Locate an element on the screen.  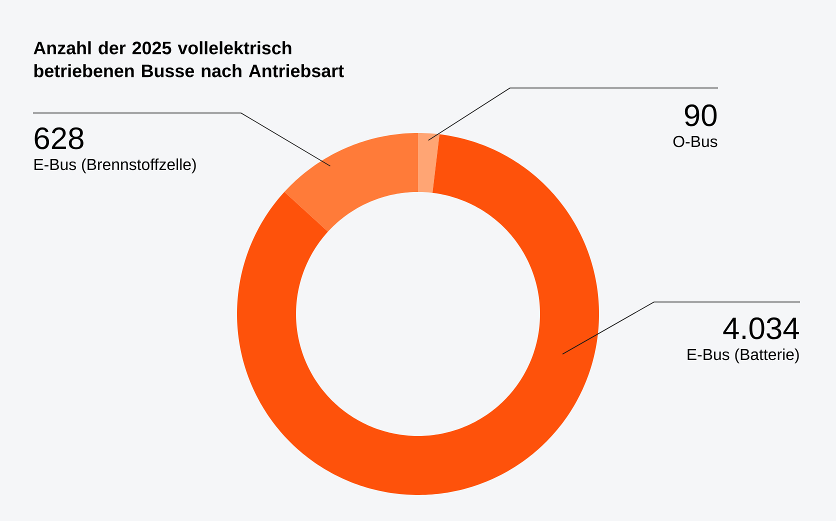
data-label: 628 is located at coordinates (59, 138).